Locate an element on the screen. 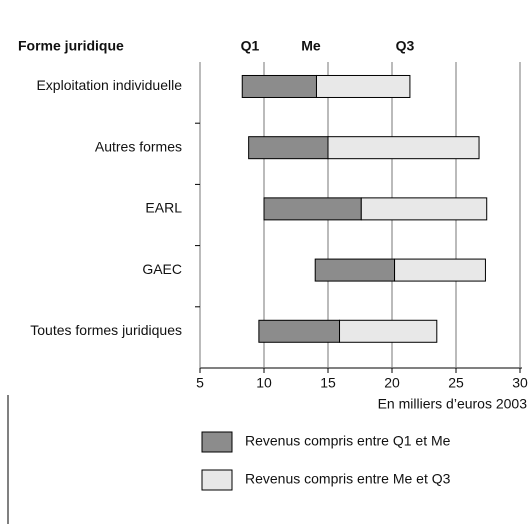 The image size is (532, 524). category-label: Autres formes is located at coordinates (138, 146).